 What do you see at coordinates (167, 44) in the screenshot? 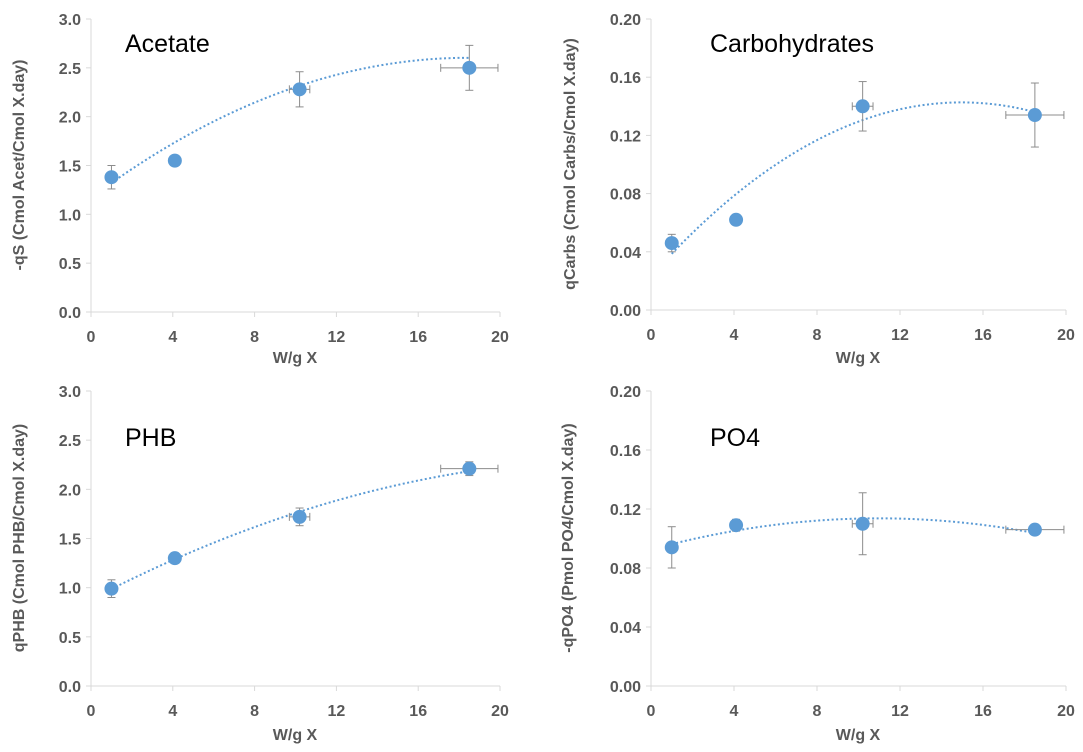
I see `chart-title: Acetate` at bounding box center [167, 44].